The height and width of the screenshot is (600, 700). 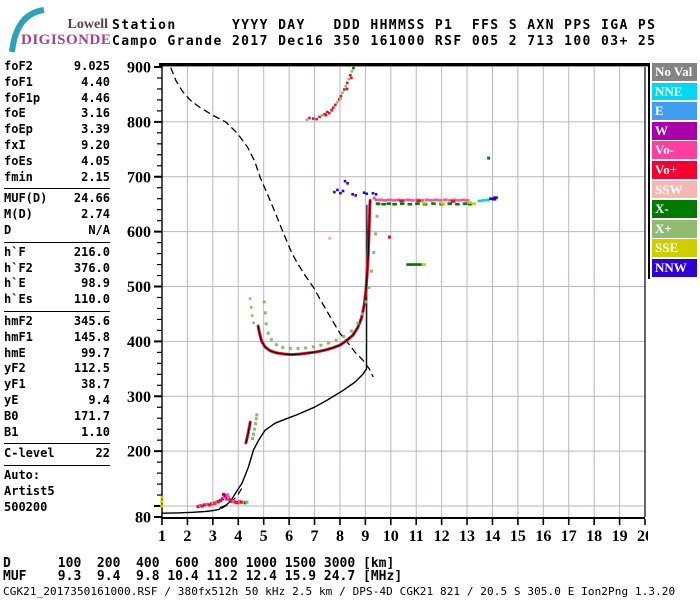 I want to click on param-label: B0, so click(x=11, y=415).